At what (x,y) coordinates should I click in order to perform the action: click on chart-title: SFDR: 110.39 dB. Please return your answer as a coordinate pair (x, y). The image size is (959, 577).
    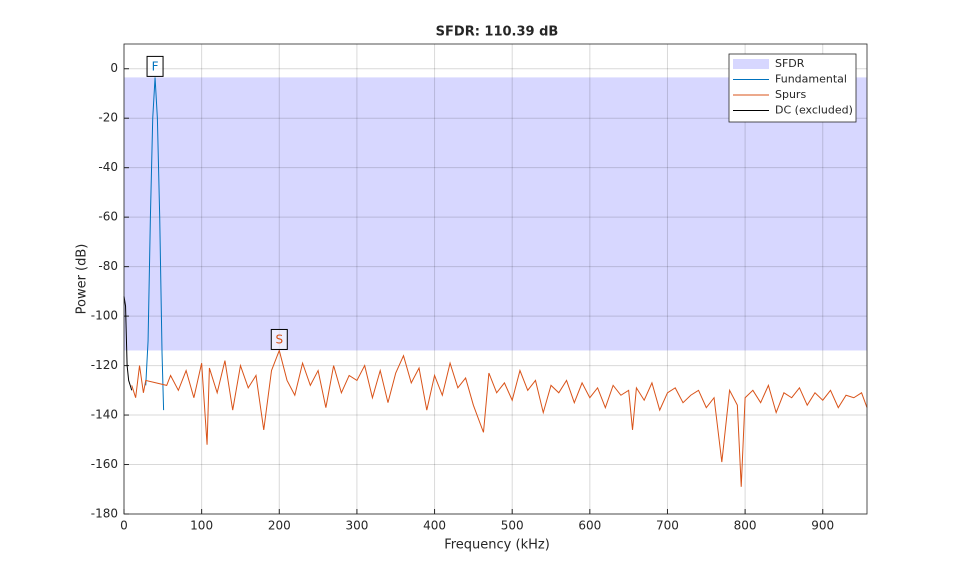
    Looking at the image, I should click on (497, 32).